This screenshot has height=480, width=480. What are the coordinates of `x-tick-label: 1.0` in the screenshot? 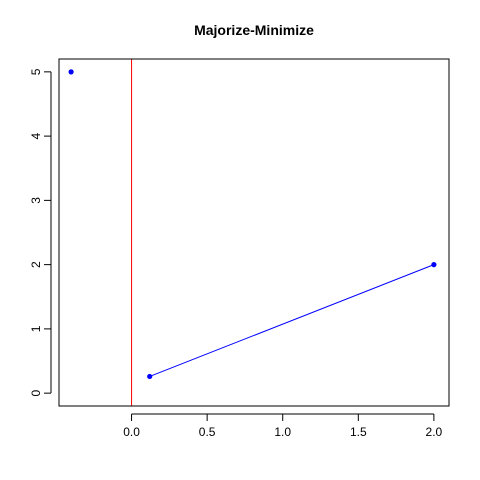 It's located at (282, 432).